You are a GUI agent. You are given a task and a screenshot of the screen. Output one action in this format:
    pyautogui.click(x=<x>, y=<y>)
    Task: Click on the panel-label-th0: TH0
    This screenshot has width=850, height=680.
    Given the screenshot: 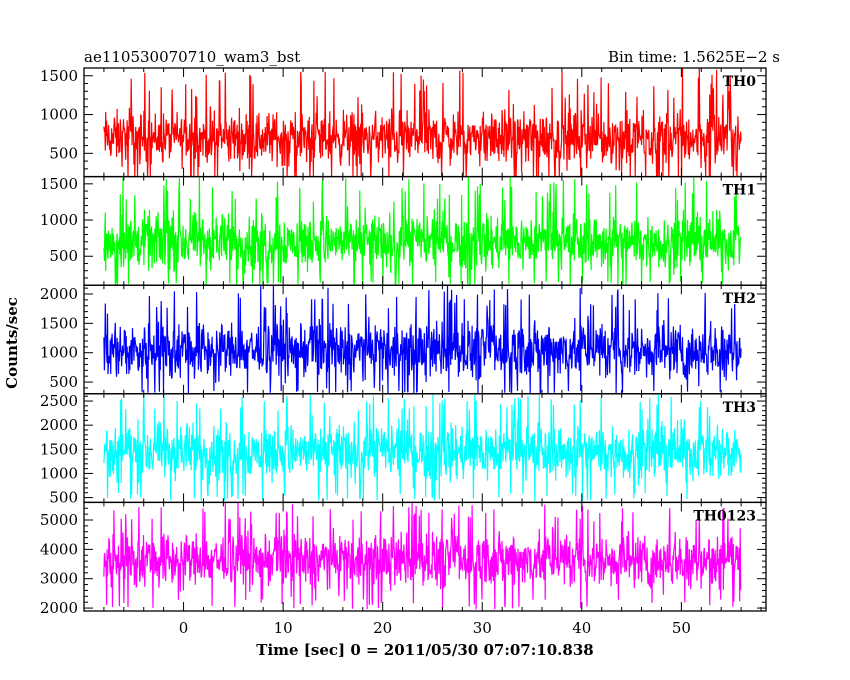 What is the action you would take?
    pyautogui.click(x=740, y=82)
    